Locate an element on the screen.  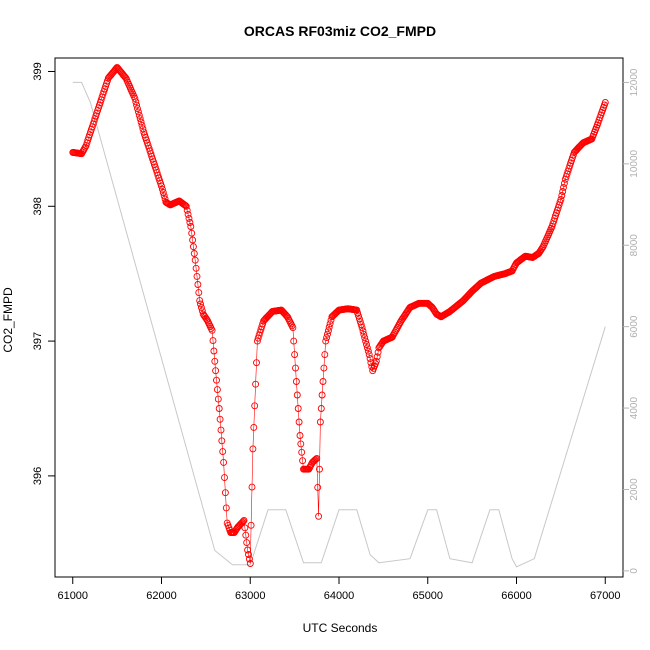
x-tick-label: 62000 is located at coordinates (161, 596).